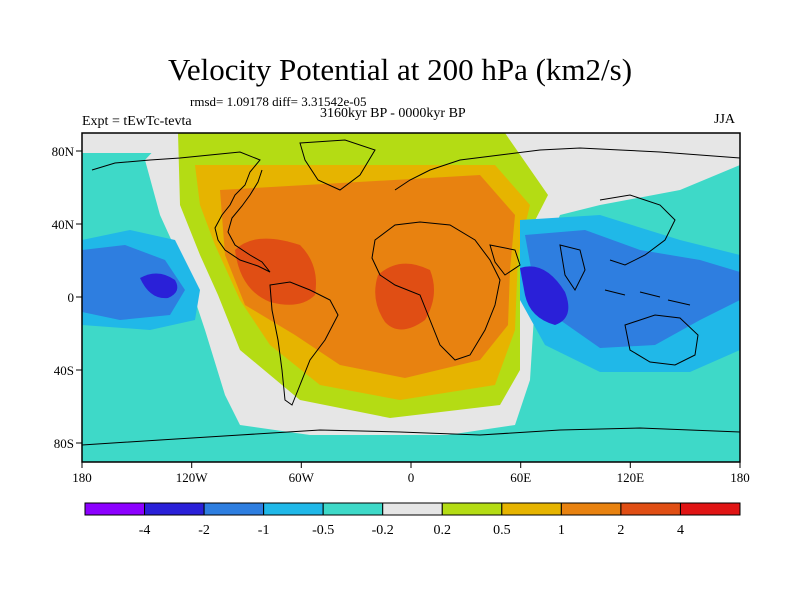 The height and width of the screenshot is (600, 800). What do you see at coordinates (192, 477) in the screenshot?
I see `x-tick-label: 120W` at bounding box center [192, 477].